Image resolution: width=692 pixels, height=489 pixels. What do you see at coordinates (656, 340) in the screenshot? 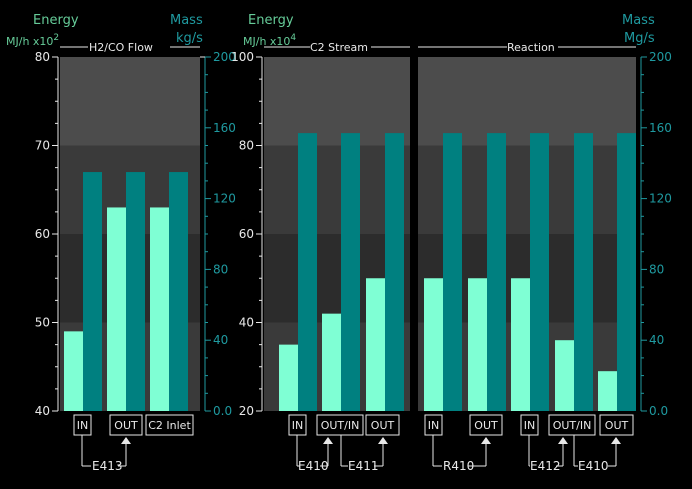
I see `right-mass-axis-label-4: 40` at bounding box center [656, 340].